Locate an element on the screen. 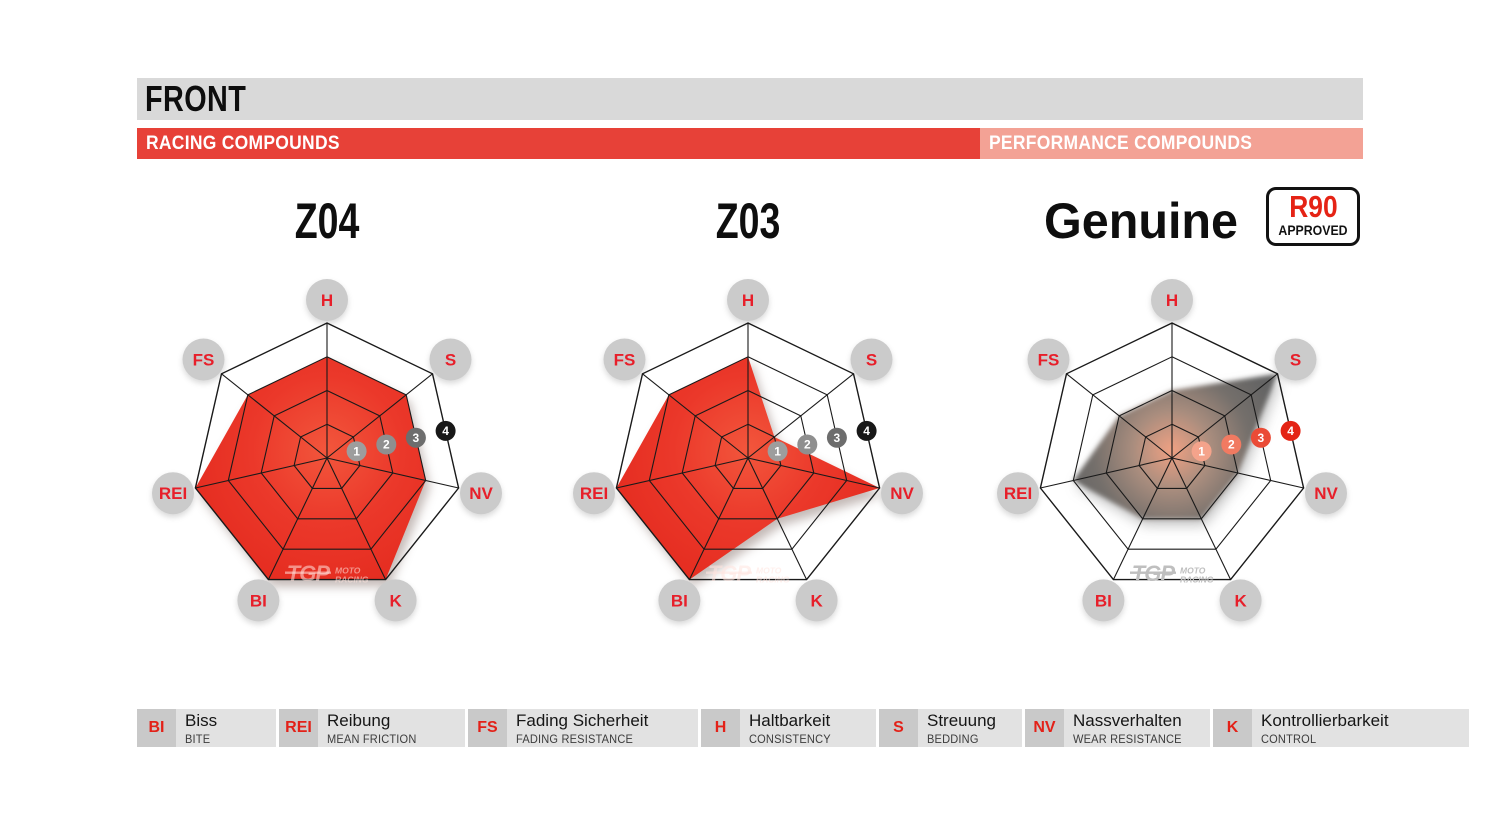  legend-translation: BEDDING is located at coordinates (953, 739).